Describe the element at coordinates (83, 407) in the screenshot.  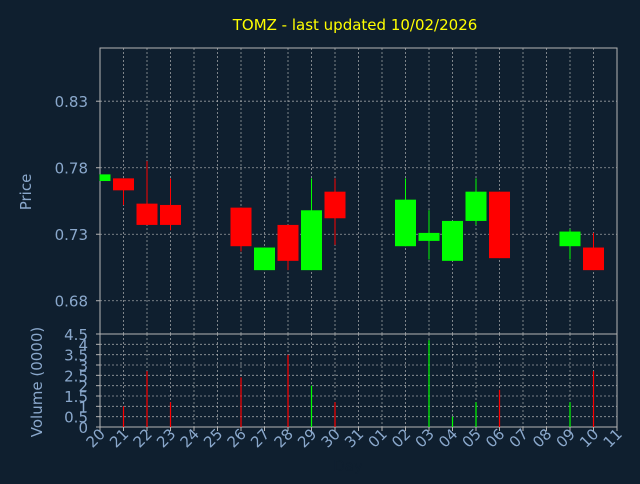
I see `volume-tick-label: 1` at that location.